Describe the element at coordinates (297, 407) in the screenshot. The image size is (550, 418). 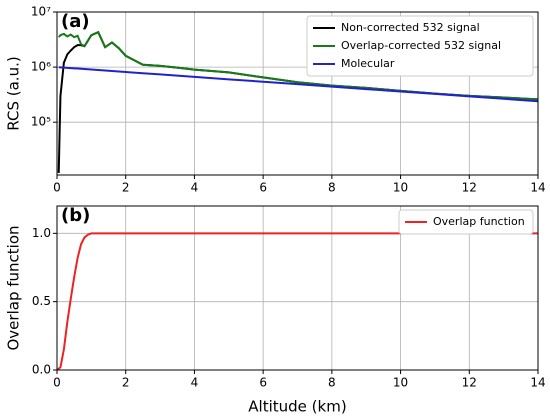
I see `x-axis-label: Altitude (km)` at that location.